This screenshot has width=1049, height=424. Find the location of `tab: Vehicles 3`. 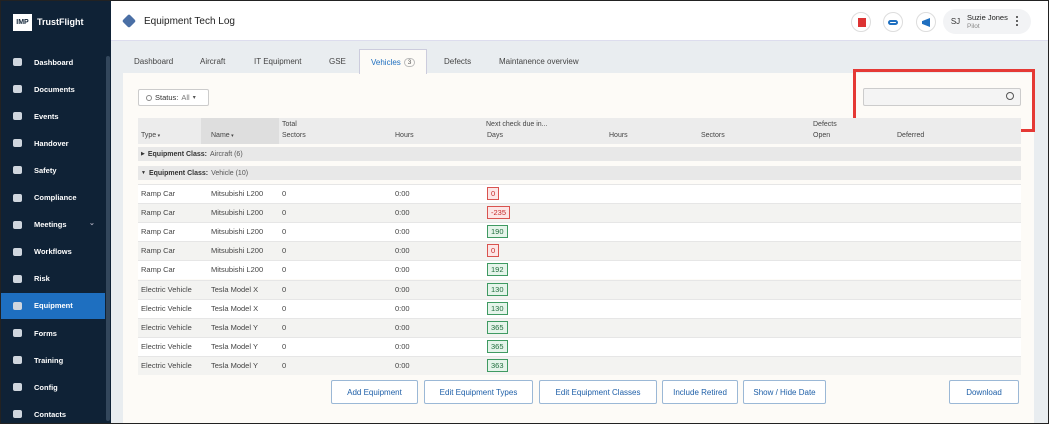

tab: Vehicles 3 is located at coordinates (393, 61).